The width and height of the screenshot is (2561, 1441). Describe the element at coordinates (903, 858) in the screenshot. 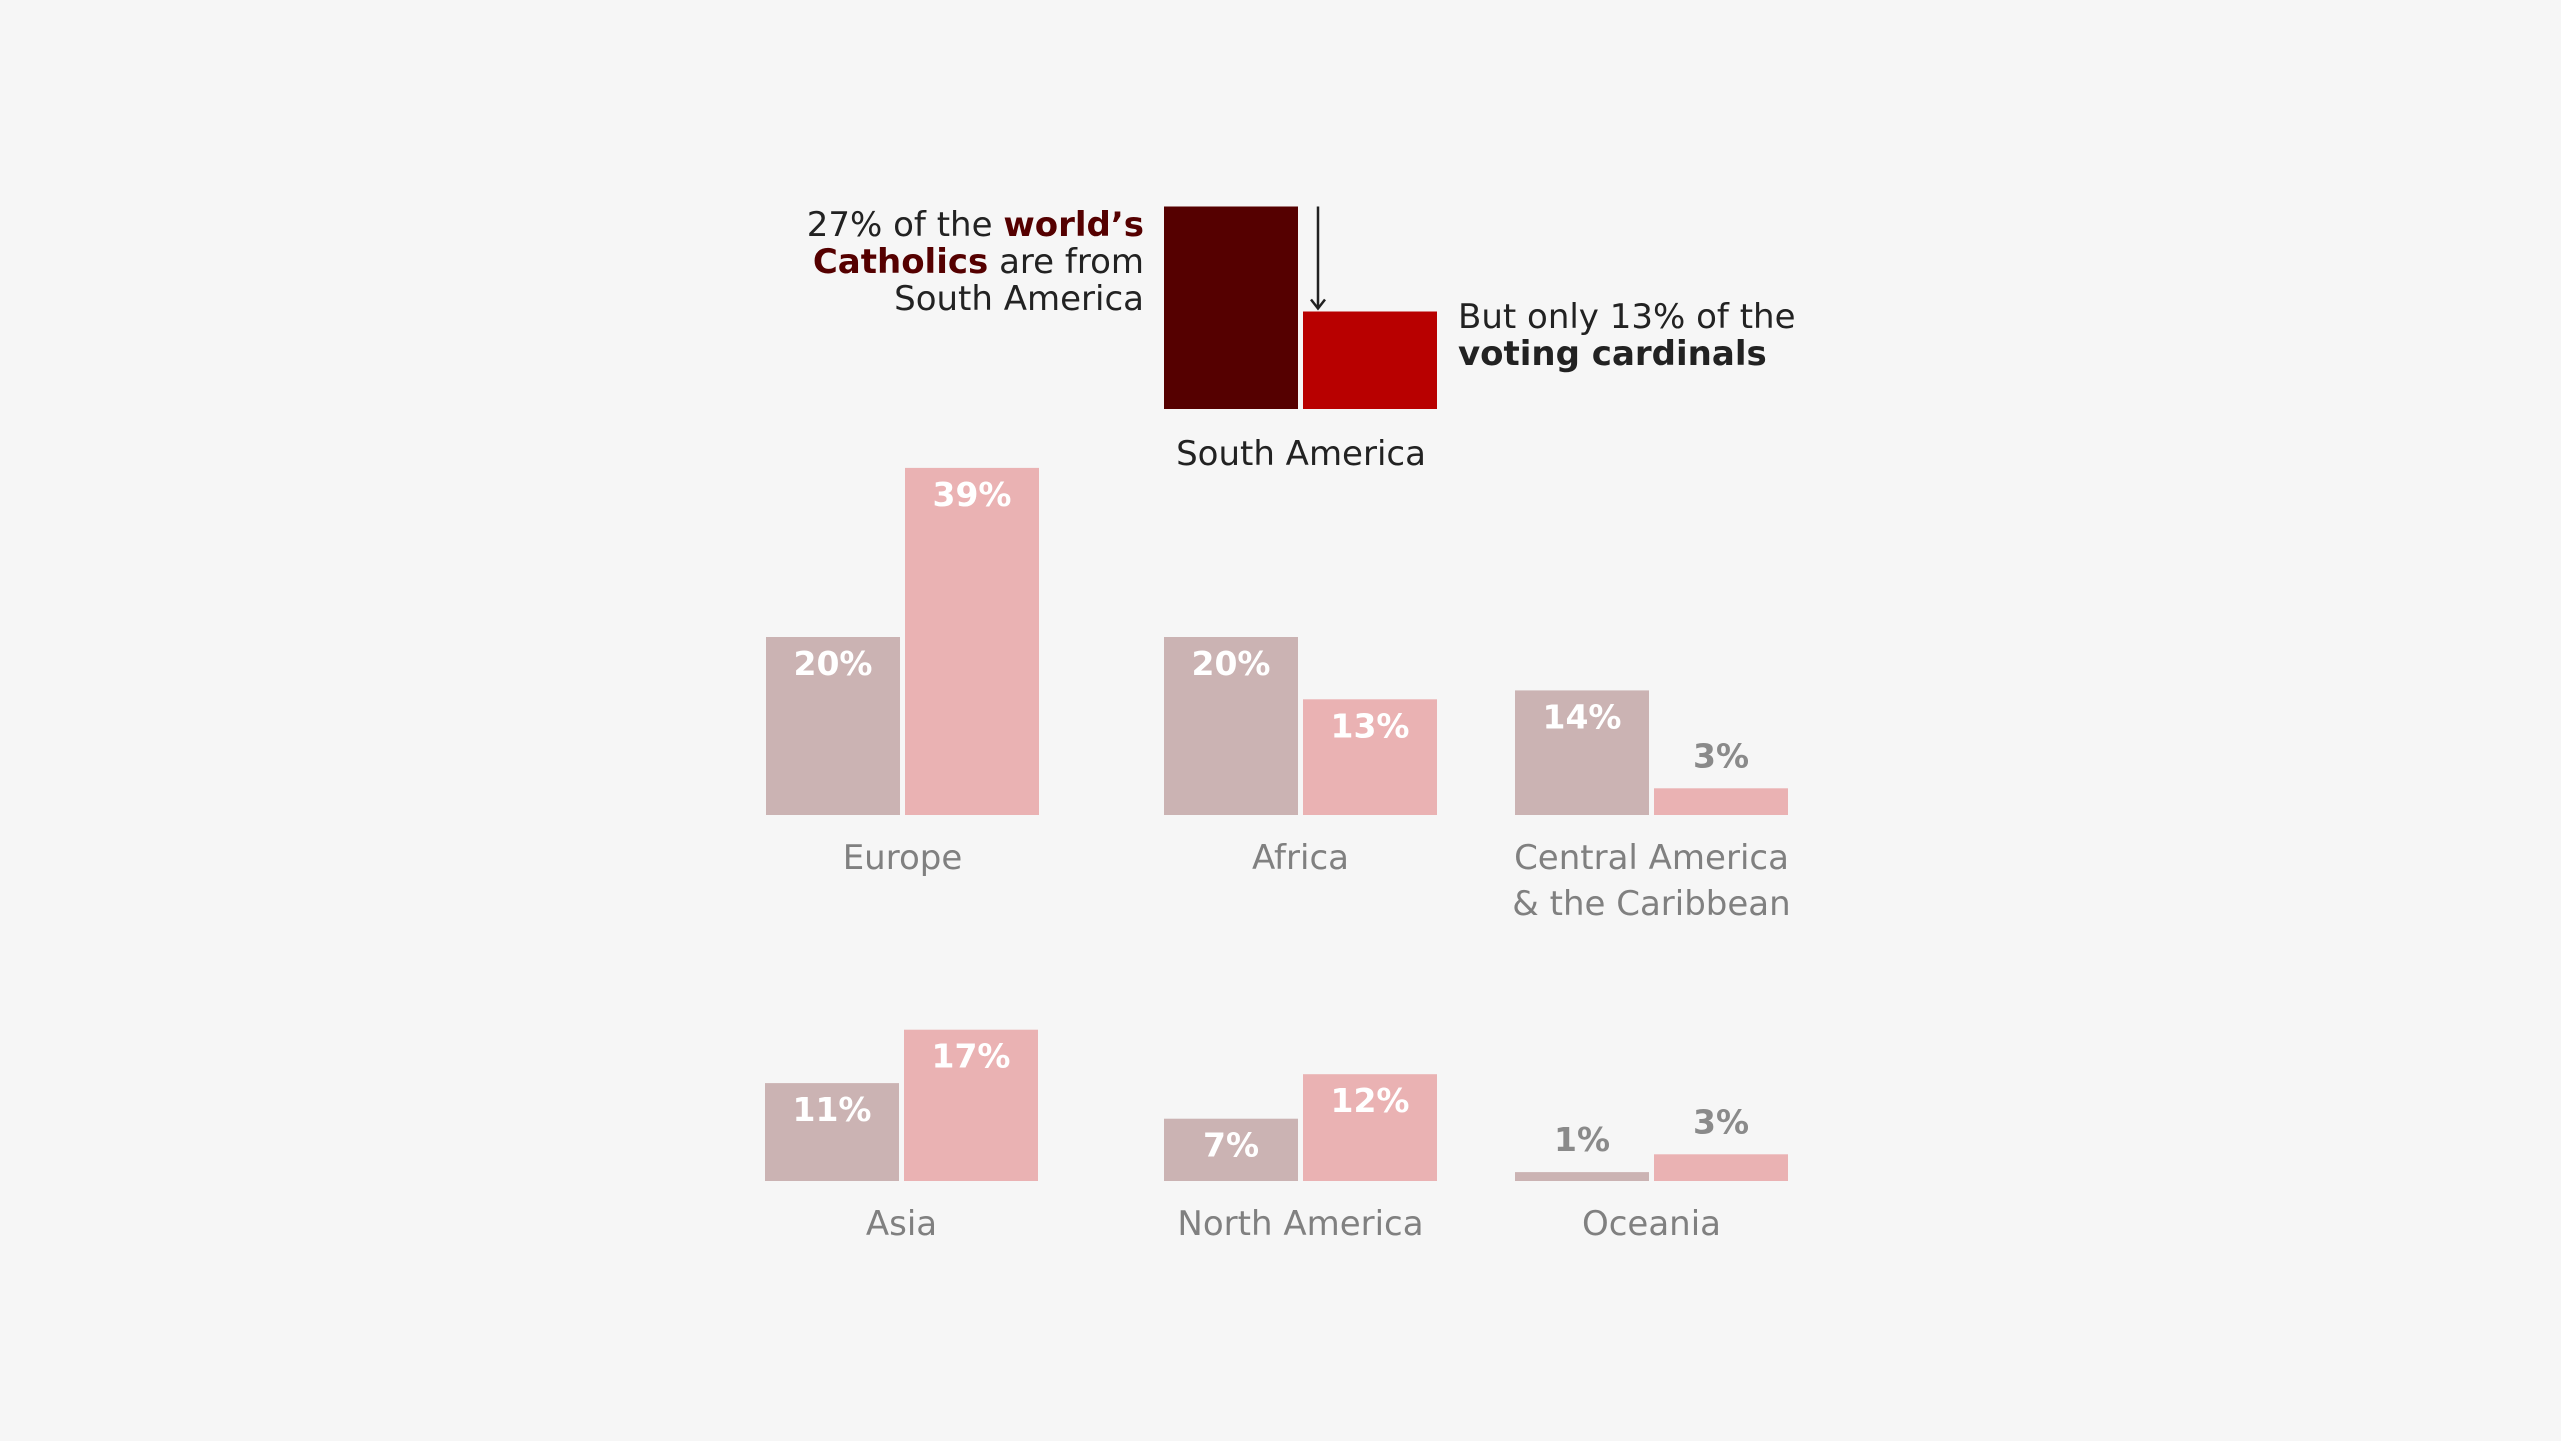

I see `region-label-europe: Europe` at that location.